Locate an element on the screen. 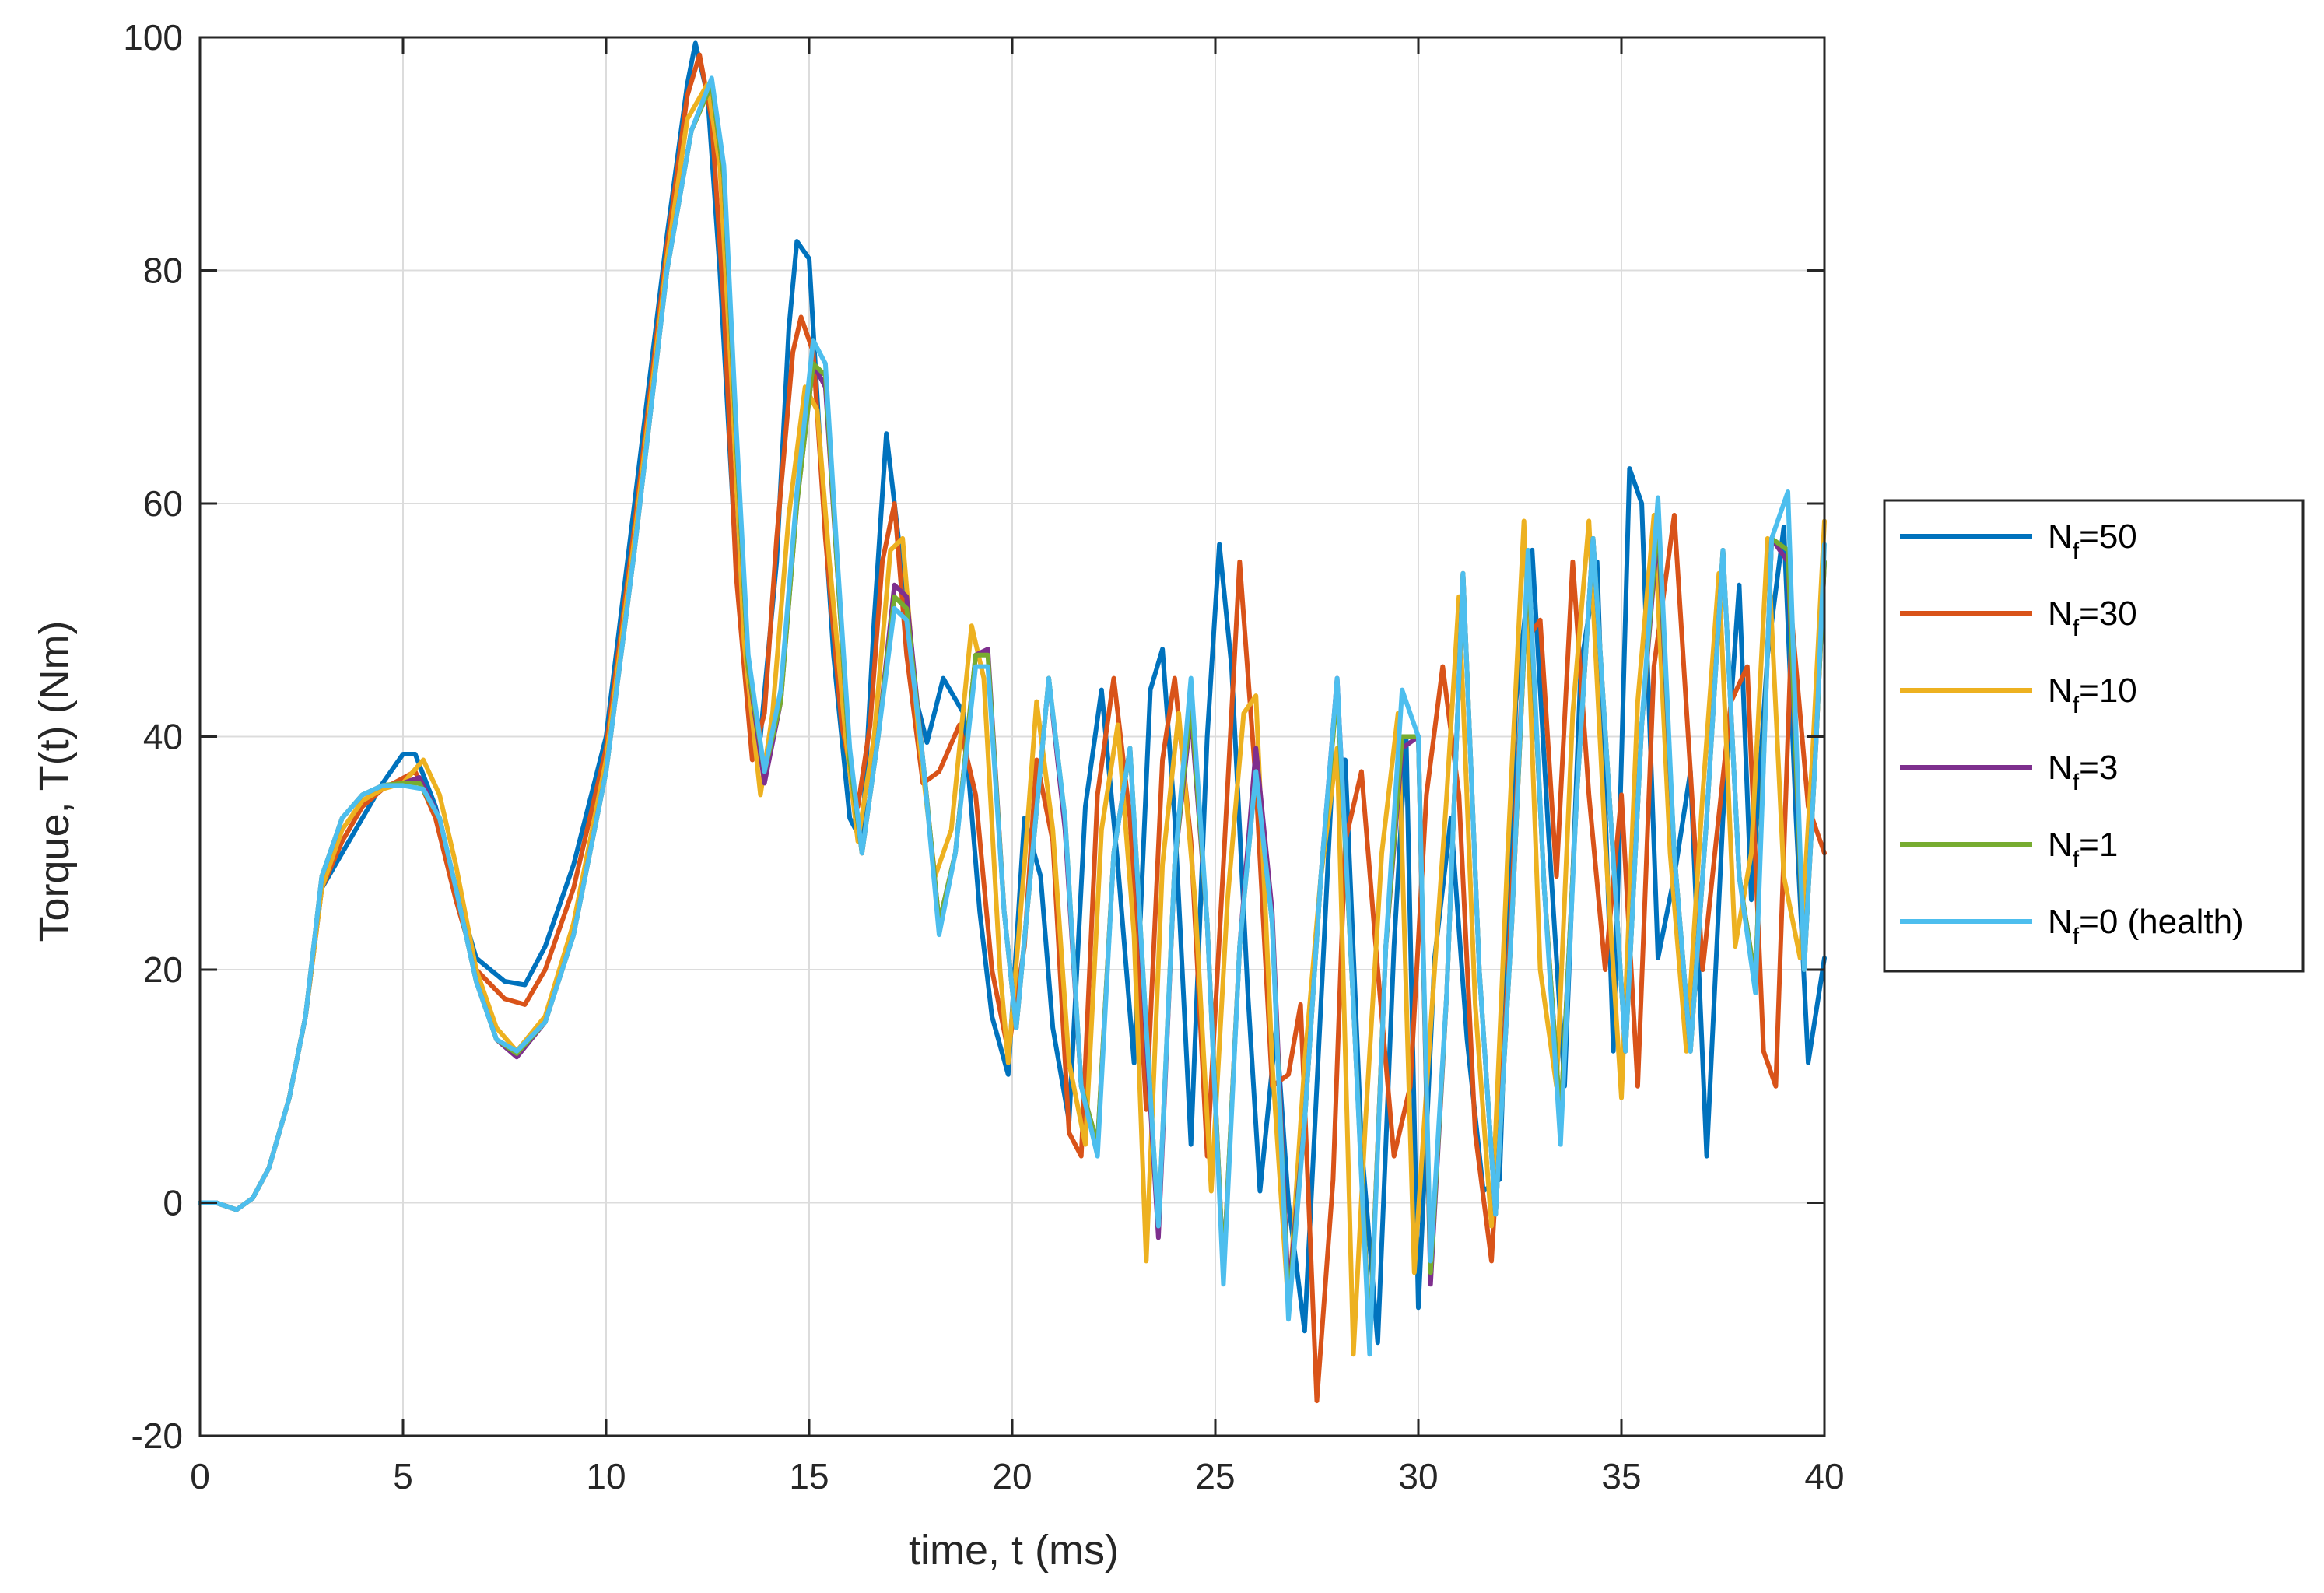 The image size is (2324, 1593). x-tick-label: 0 is located at coordinates (200, 1476).